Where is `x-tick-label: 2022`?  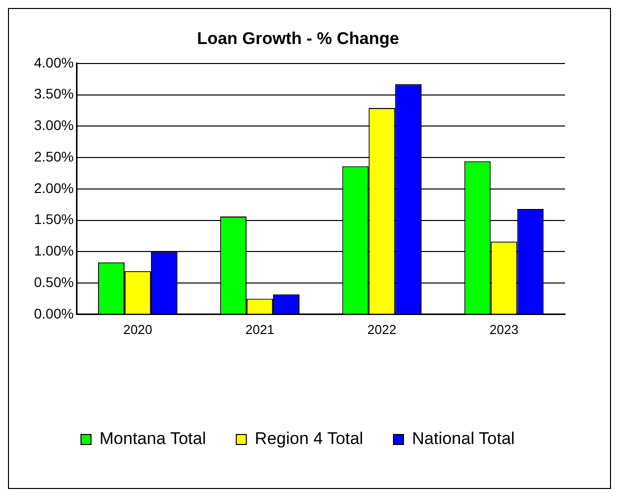 x-tick-label: 2022 is located at coordinates (381, 329).